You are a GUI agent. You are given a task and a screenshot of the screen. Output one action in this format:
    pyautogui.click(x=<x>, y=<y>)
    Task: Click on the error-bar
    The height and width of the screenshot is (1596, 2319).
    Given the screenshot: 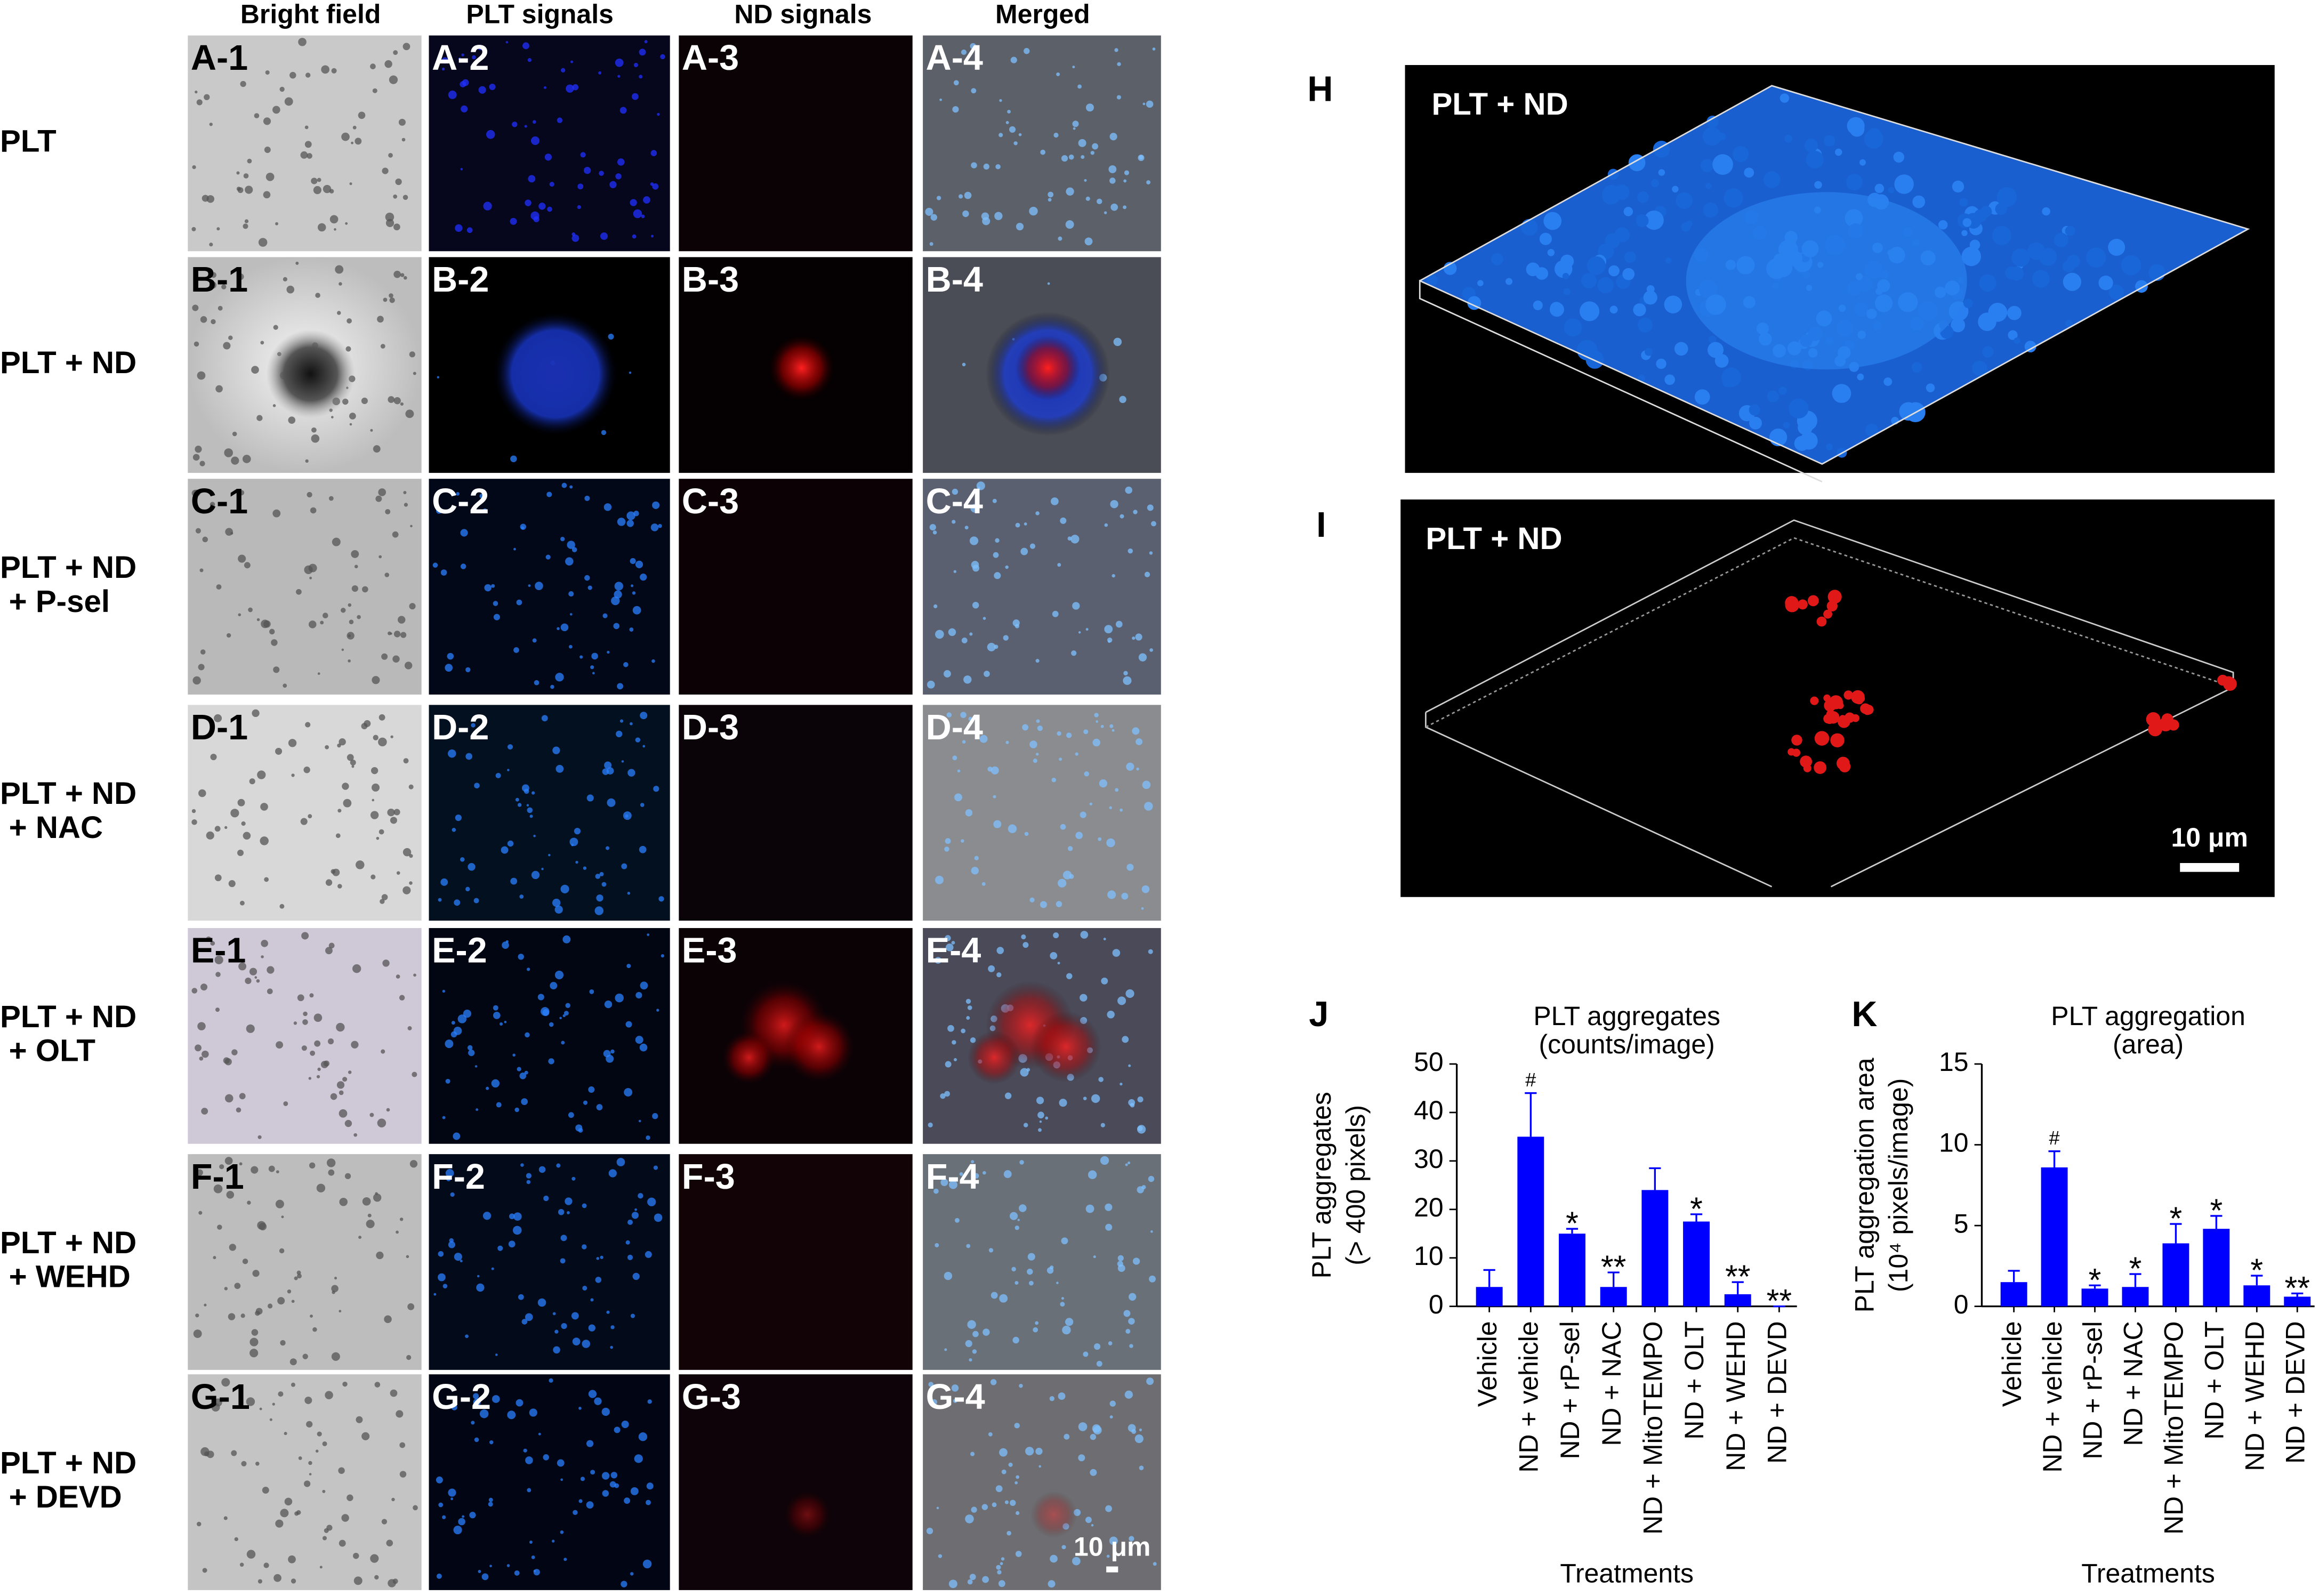 What is the action you would take?
    pyautogui.click(x=2014, y=1276)
    